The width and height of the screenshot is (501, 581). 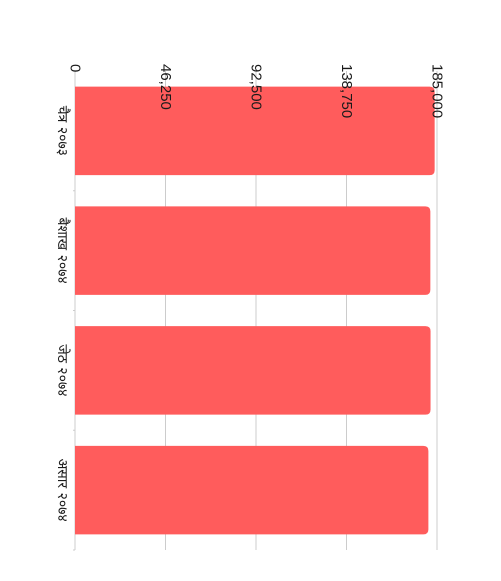 What do you see at coordinates (346, 91) in the screenshot?
I see `value-tick-label: 138,750` at bounding box center [346, 91].